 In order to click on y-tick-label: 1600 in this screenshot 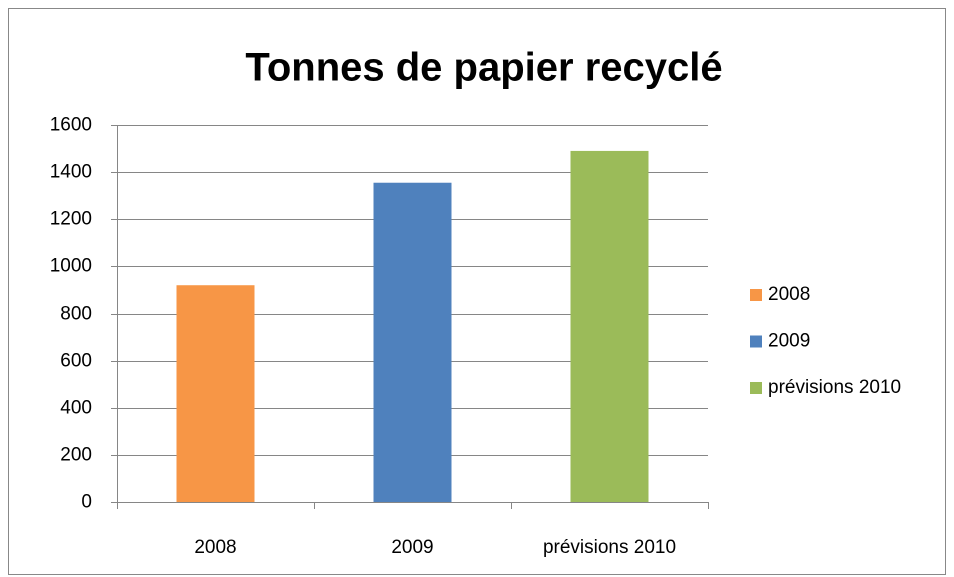, I will do `click(71, 125)`.